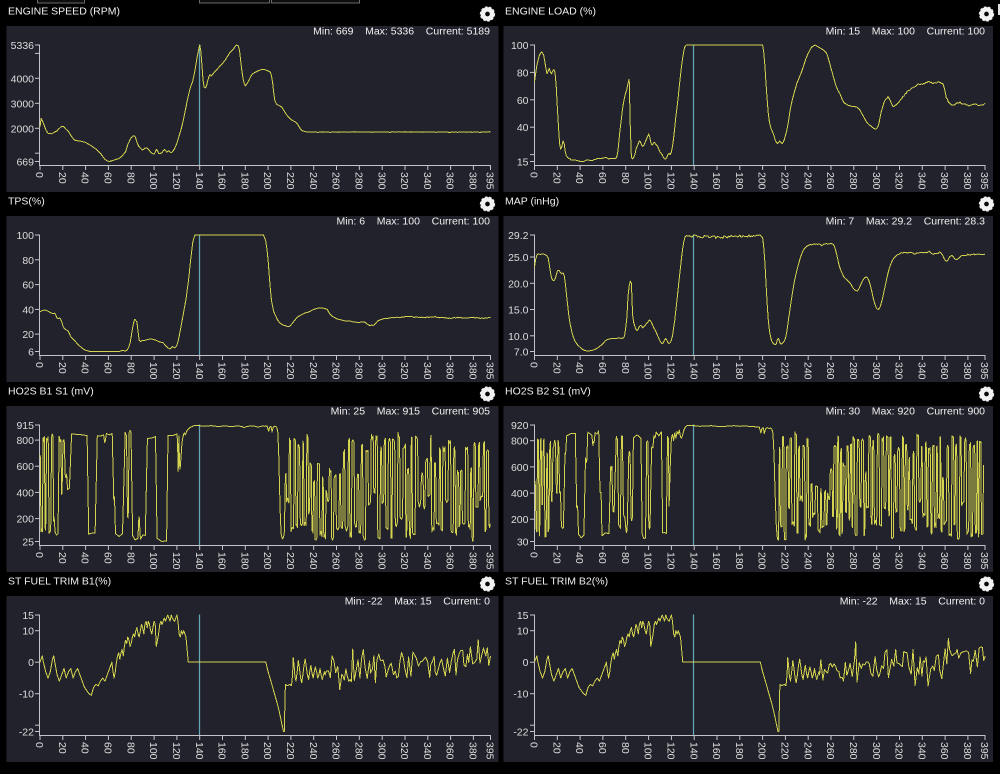  What do you see at coordinates (381, 561) in the screenshot?
I see `svg-text: 300` at bounding box center [381, 561].